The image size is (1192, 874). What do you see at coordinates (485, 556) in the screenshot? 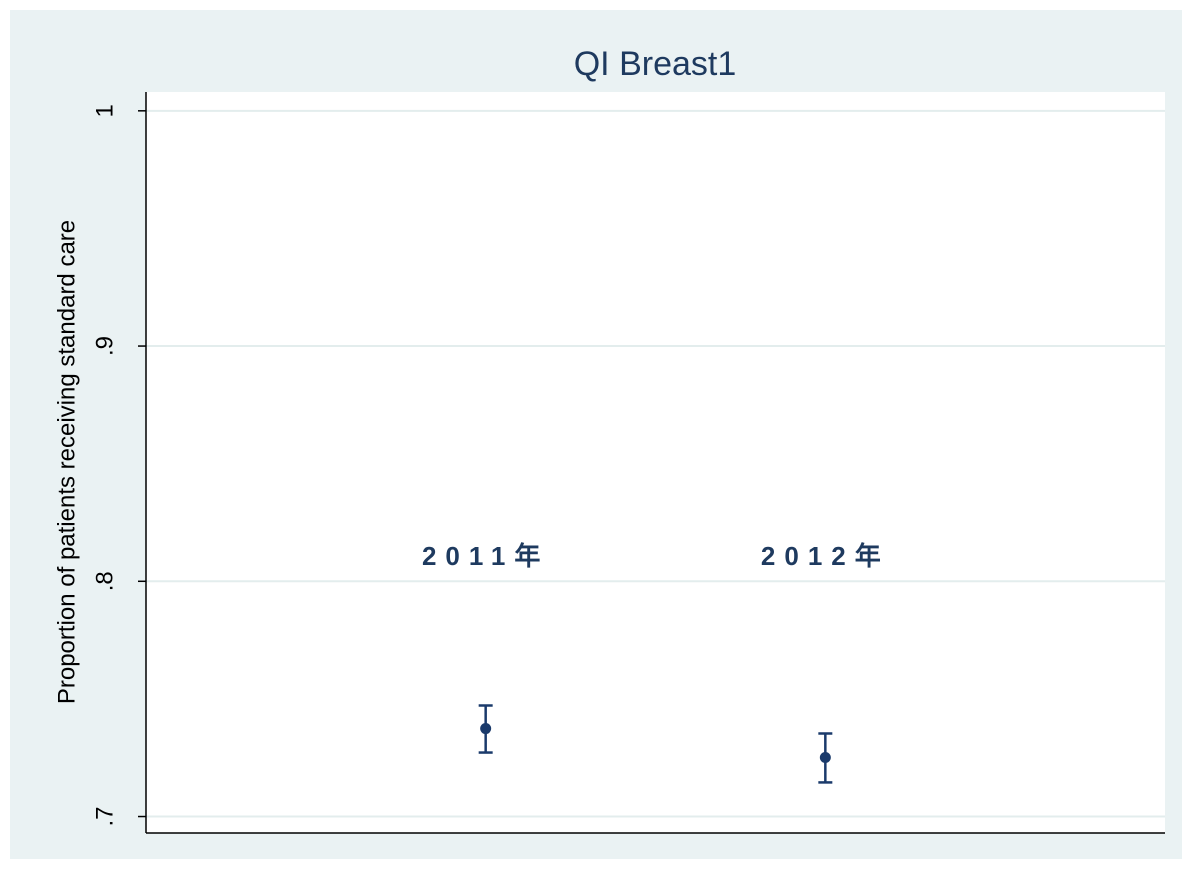
I see `category-label: 2011年` at bounding box center [485, 556].